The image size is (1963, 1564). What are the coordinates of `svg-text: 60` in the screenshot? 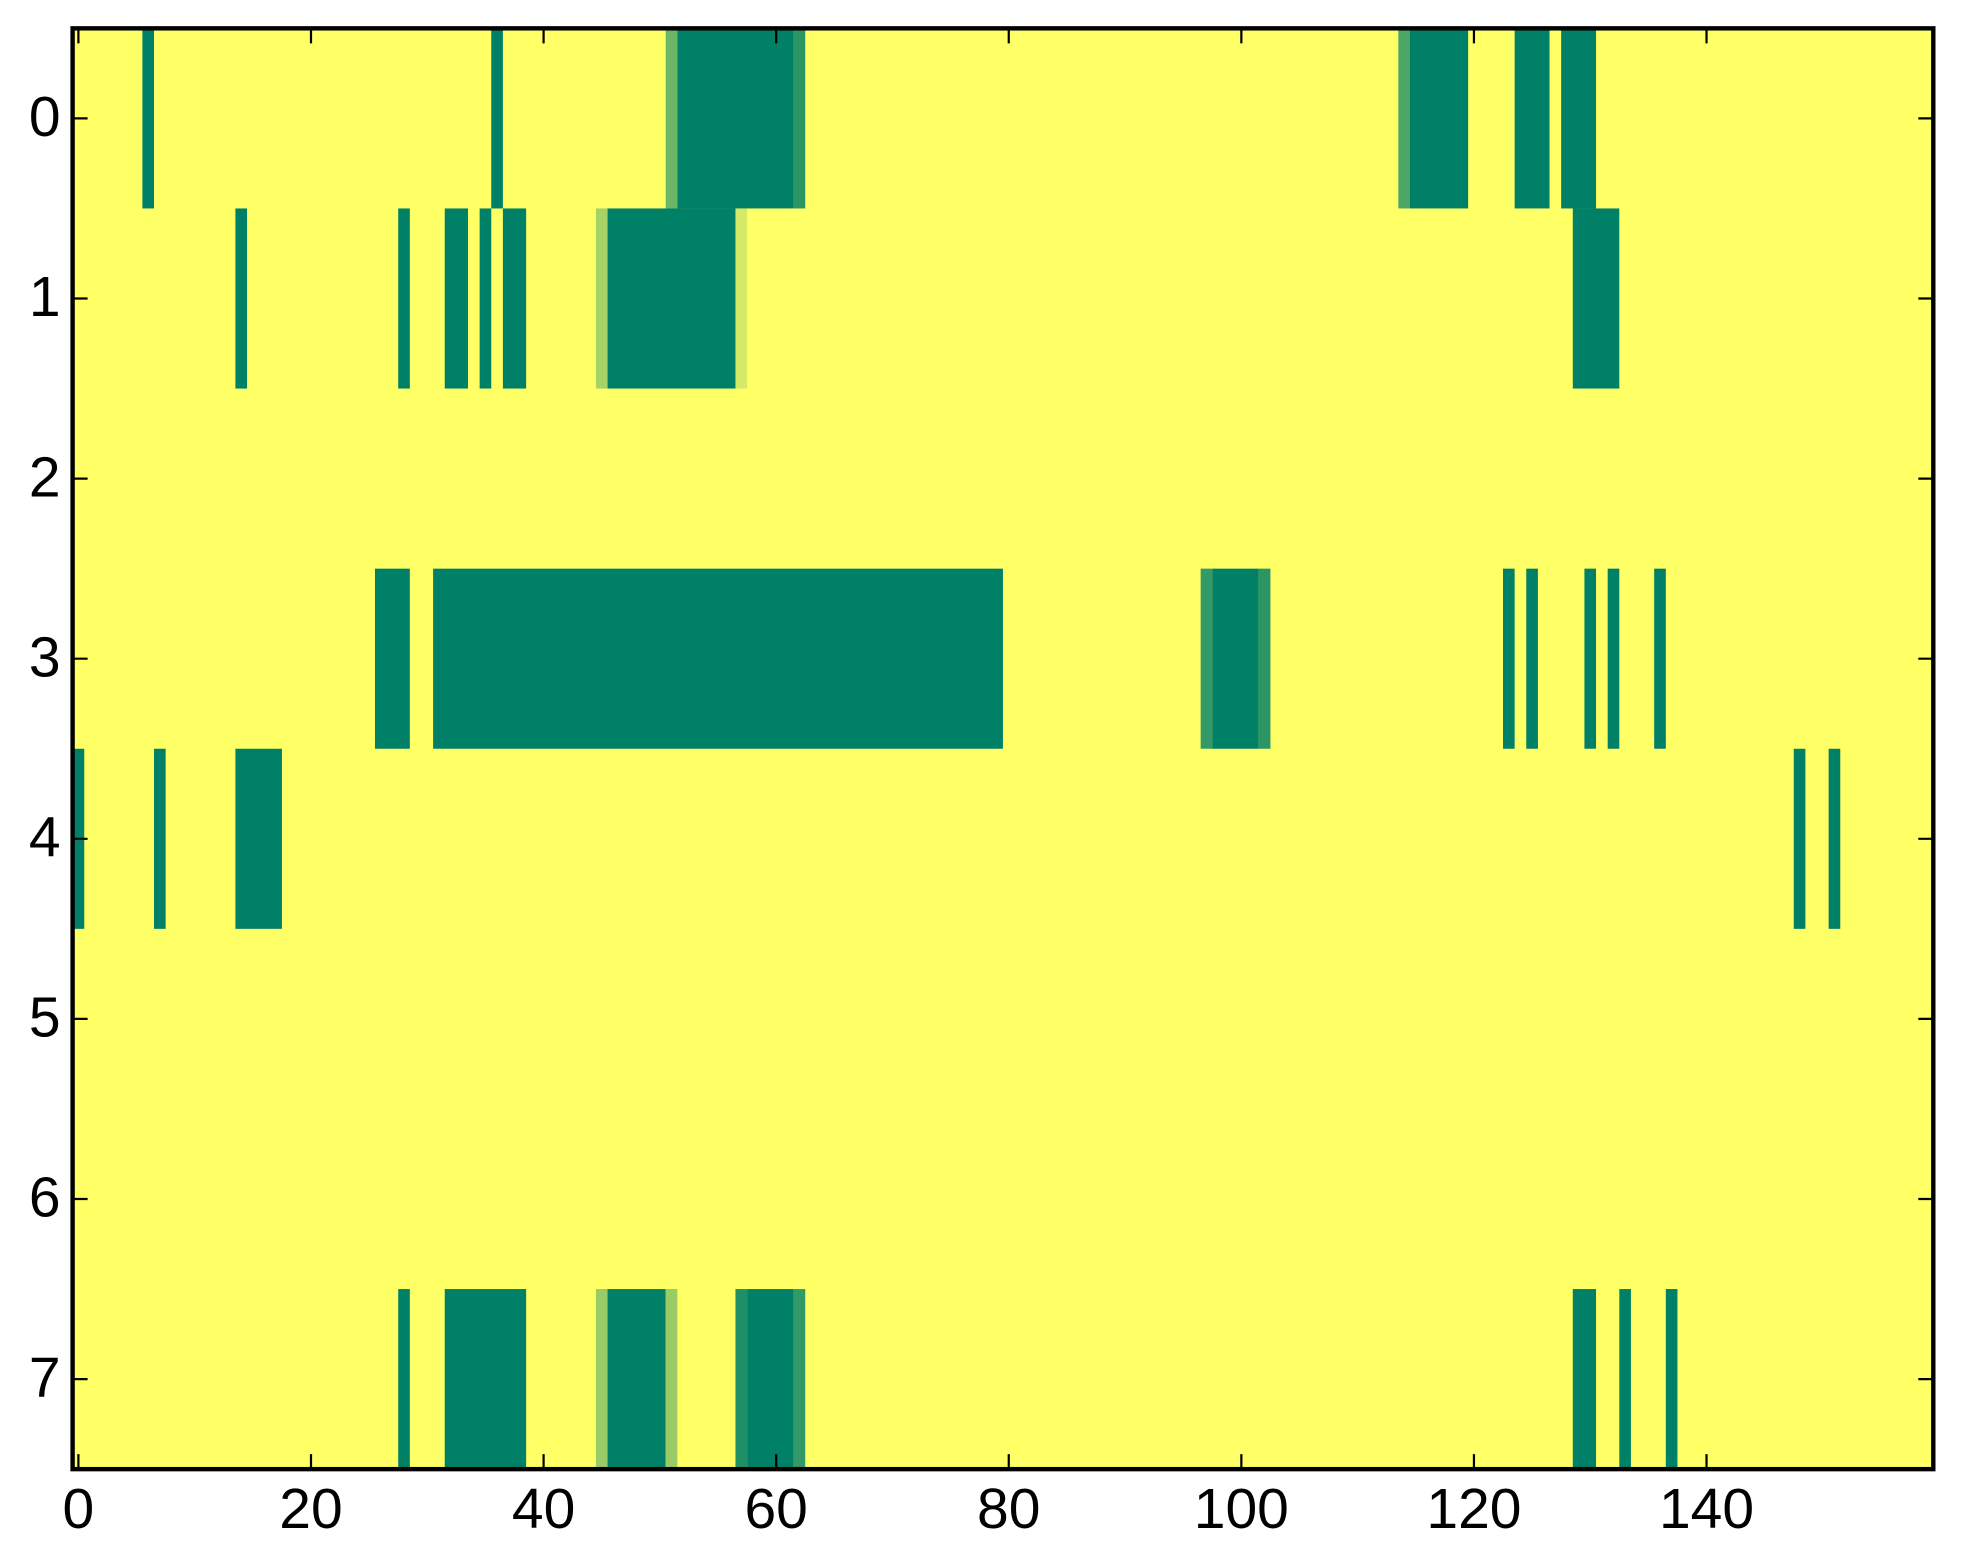 It's located at (775, 1509).